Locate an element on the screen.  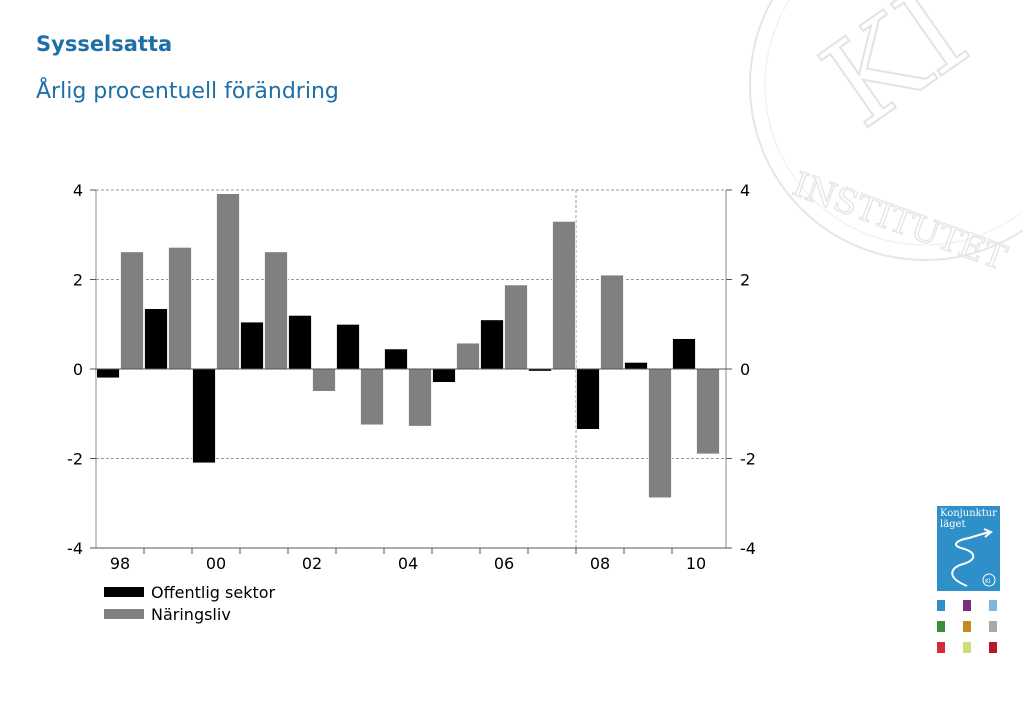
badge-title-line2: läget is located at coordinates (953, 524).